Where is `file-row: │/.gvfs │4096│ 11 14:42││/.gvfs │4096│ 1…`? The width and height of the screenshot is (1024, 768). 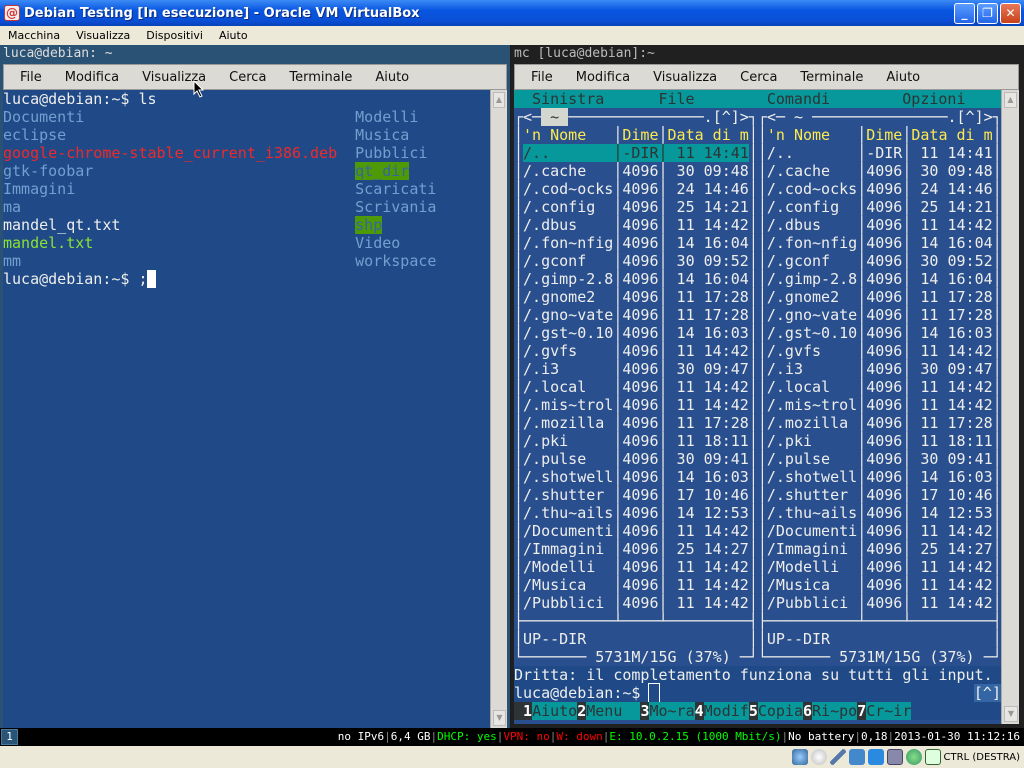 file-row: │/.gvfs │4096│ 11 14:42││/.gvfs │4096│ 1… is located at coordinates (757, 351).